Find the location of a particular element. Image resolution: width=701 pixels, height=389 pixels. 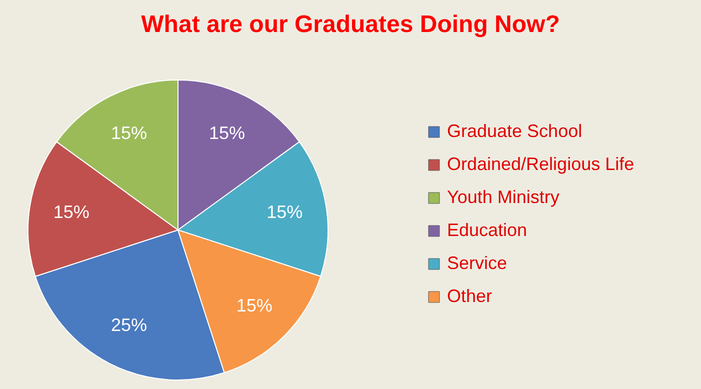

legend-label: Youth Ministry is located at coordinates (503, 197).